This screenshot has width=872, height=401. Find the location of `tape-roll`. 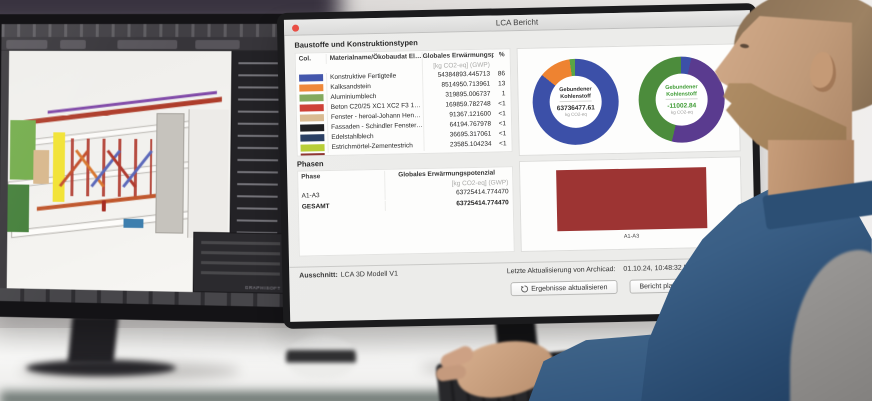

tape-roll is located at coordinates (321, 358).